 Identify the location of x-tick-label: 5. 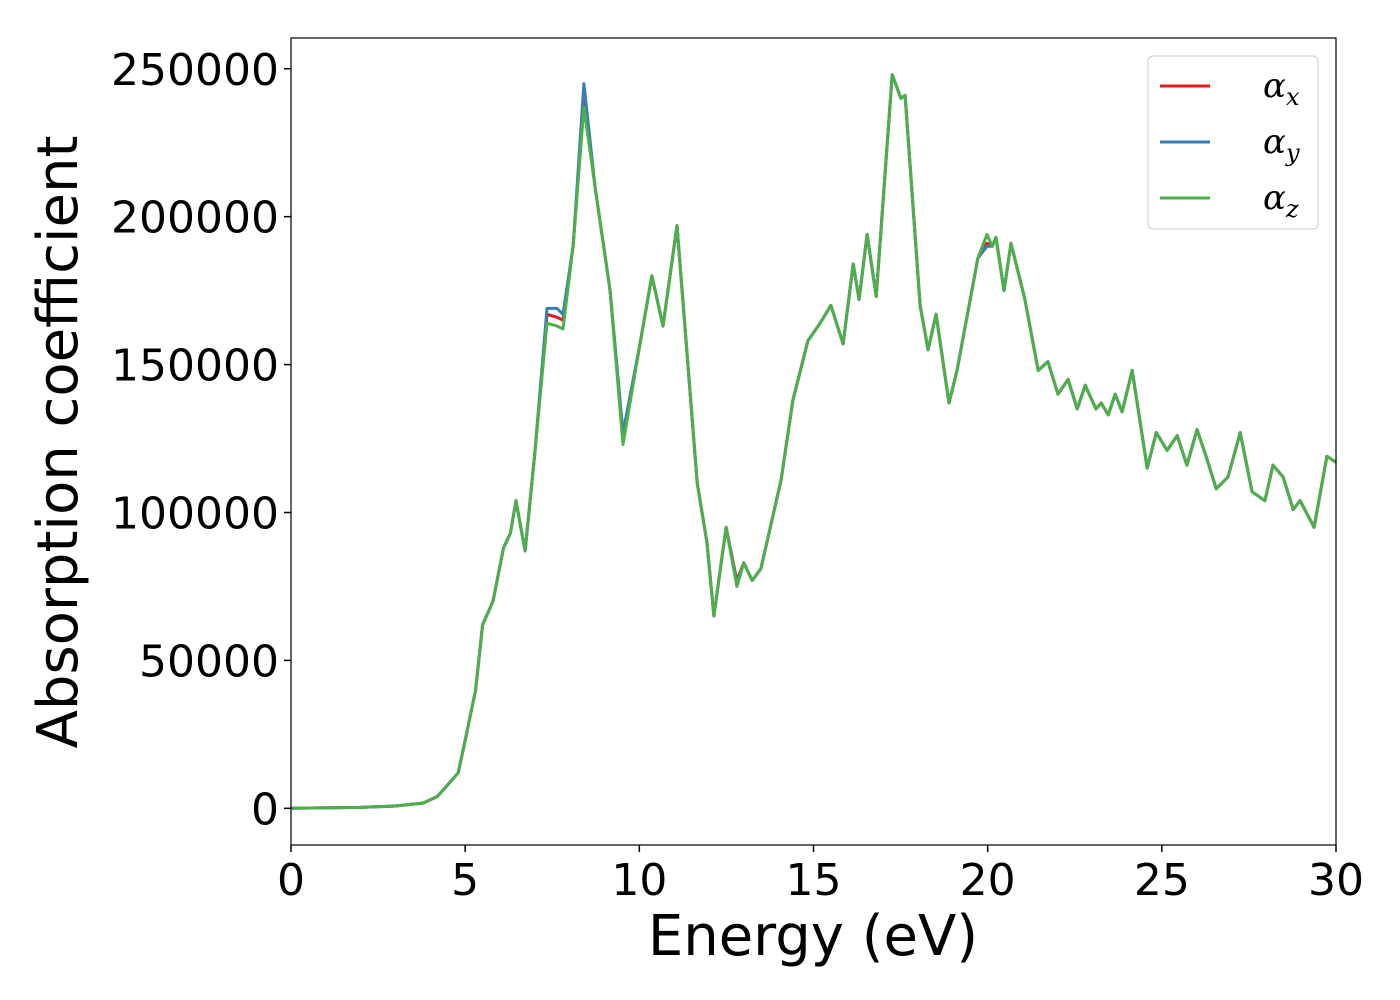
(465, 880).